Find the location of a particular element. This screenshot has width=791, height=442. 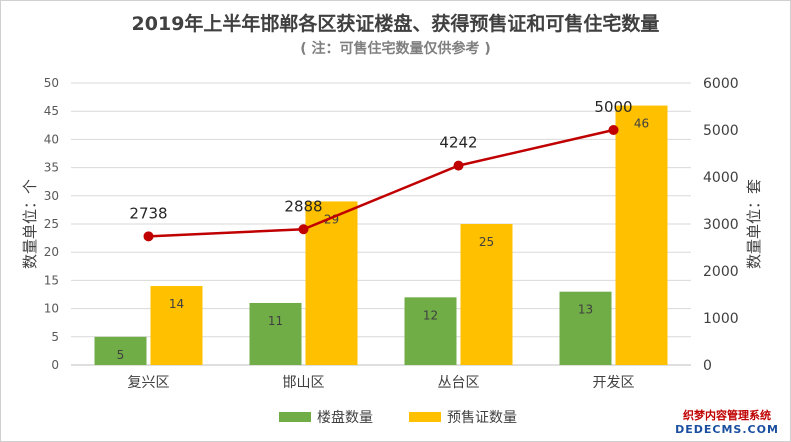

y-tick-label: 0 is located at coordinates (55, 365).